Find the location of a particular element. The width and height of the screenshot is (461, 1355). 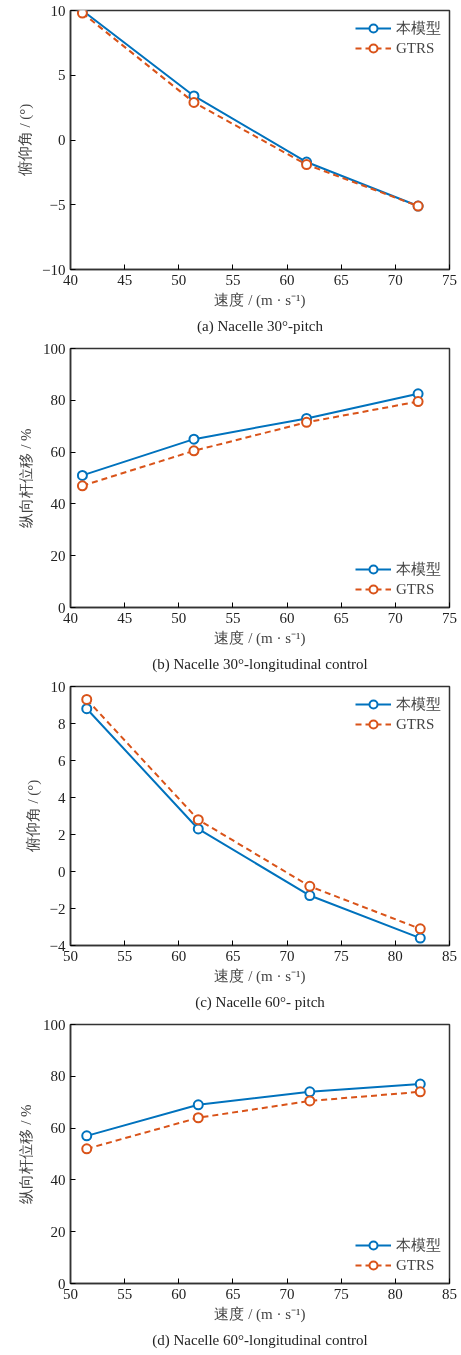

y-tick-label: −10 is located at coordinates (54, 269).